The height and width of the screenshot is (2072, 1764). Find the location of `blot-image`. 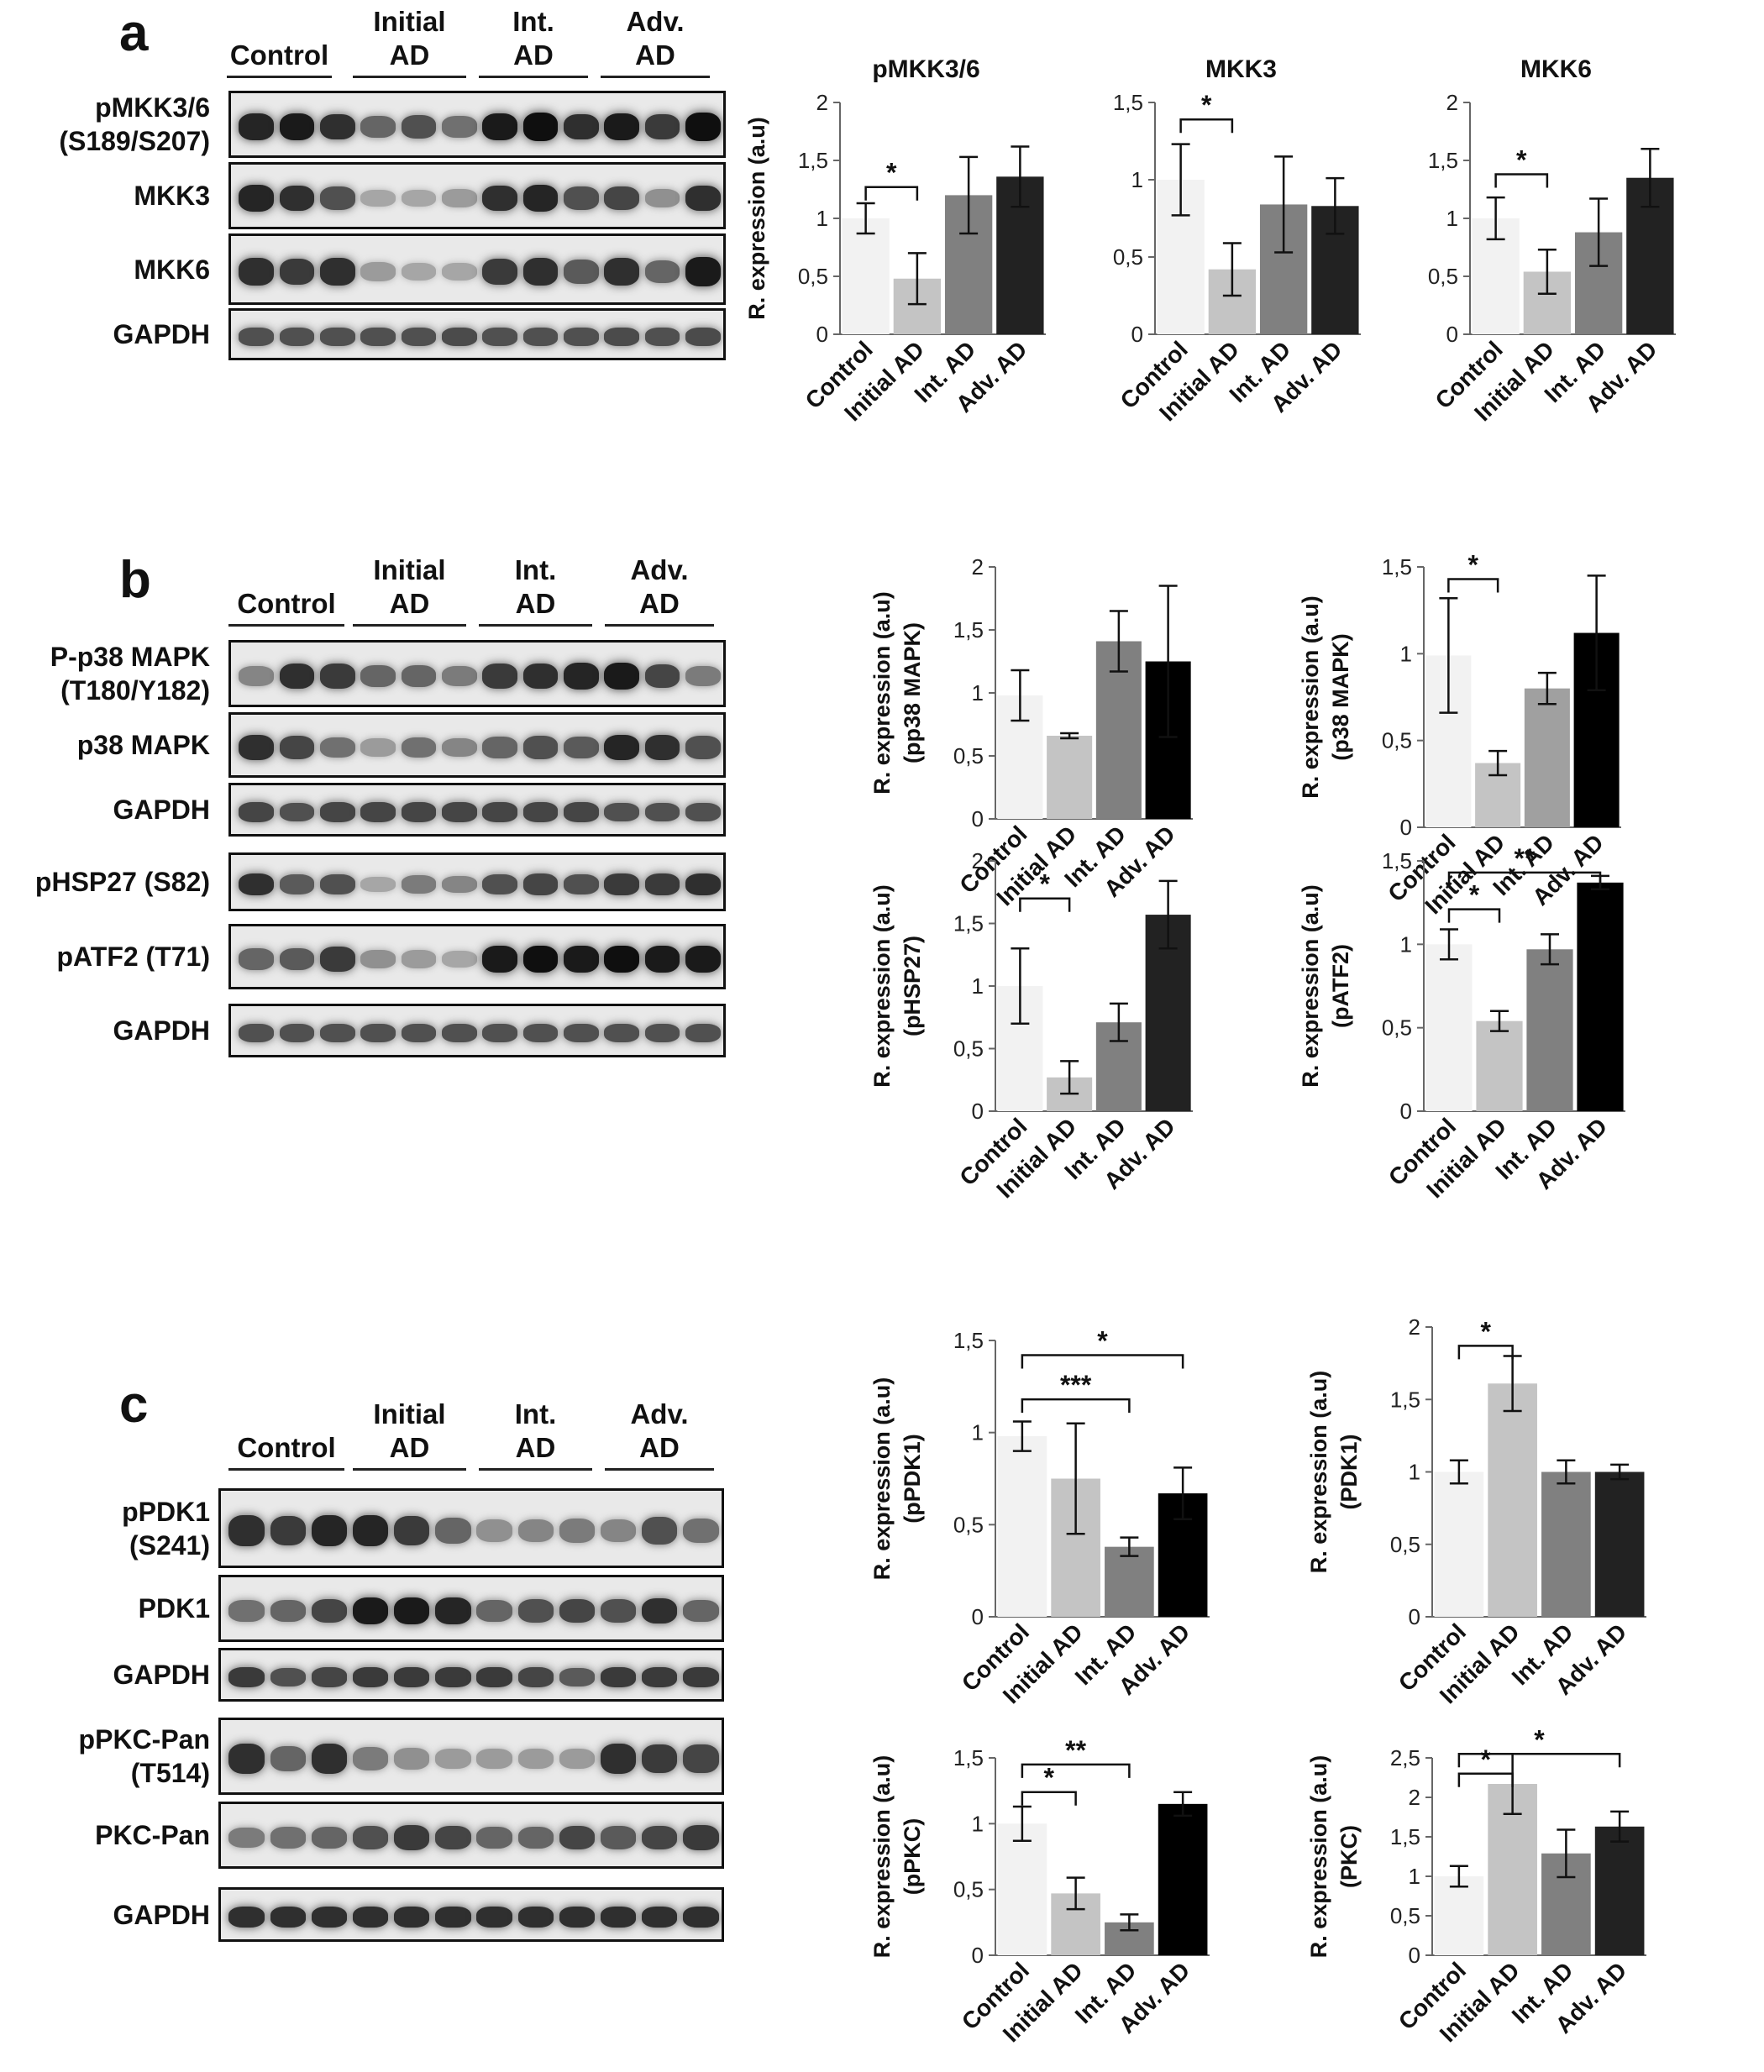

blot-image is located at coordinates (471, 1836).